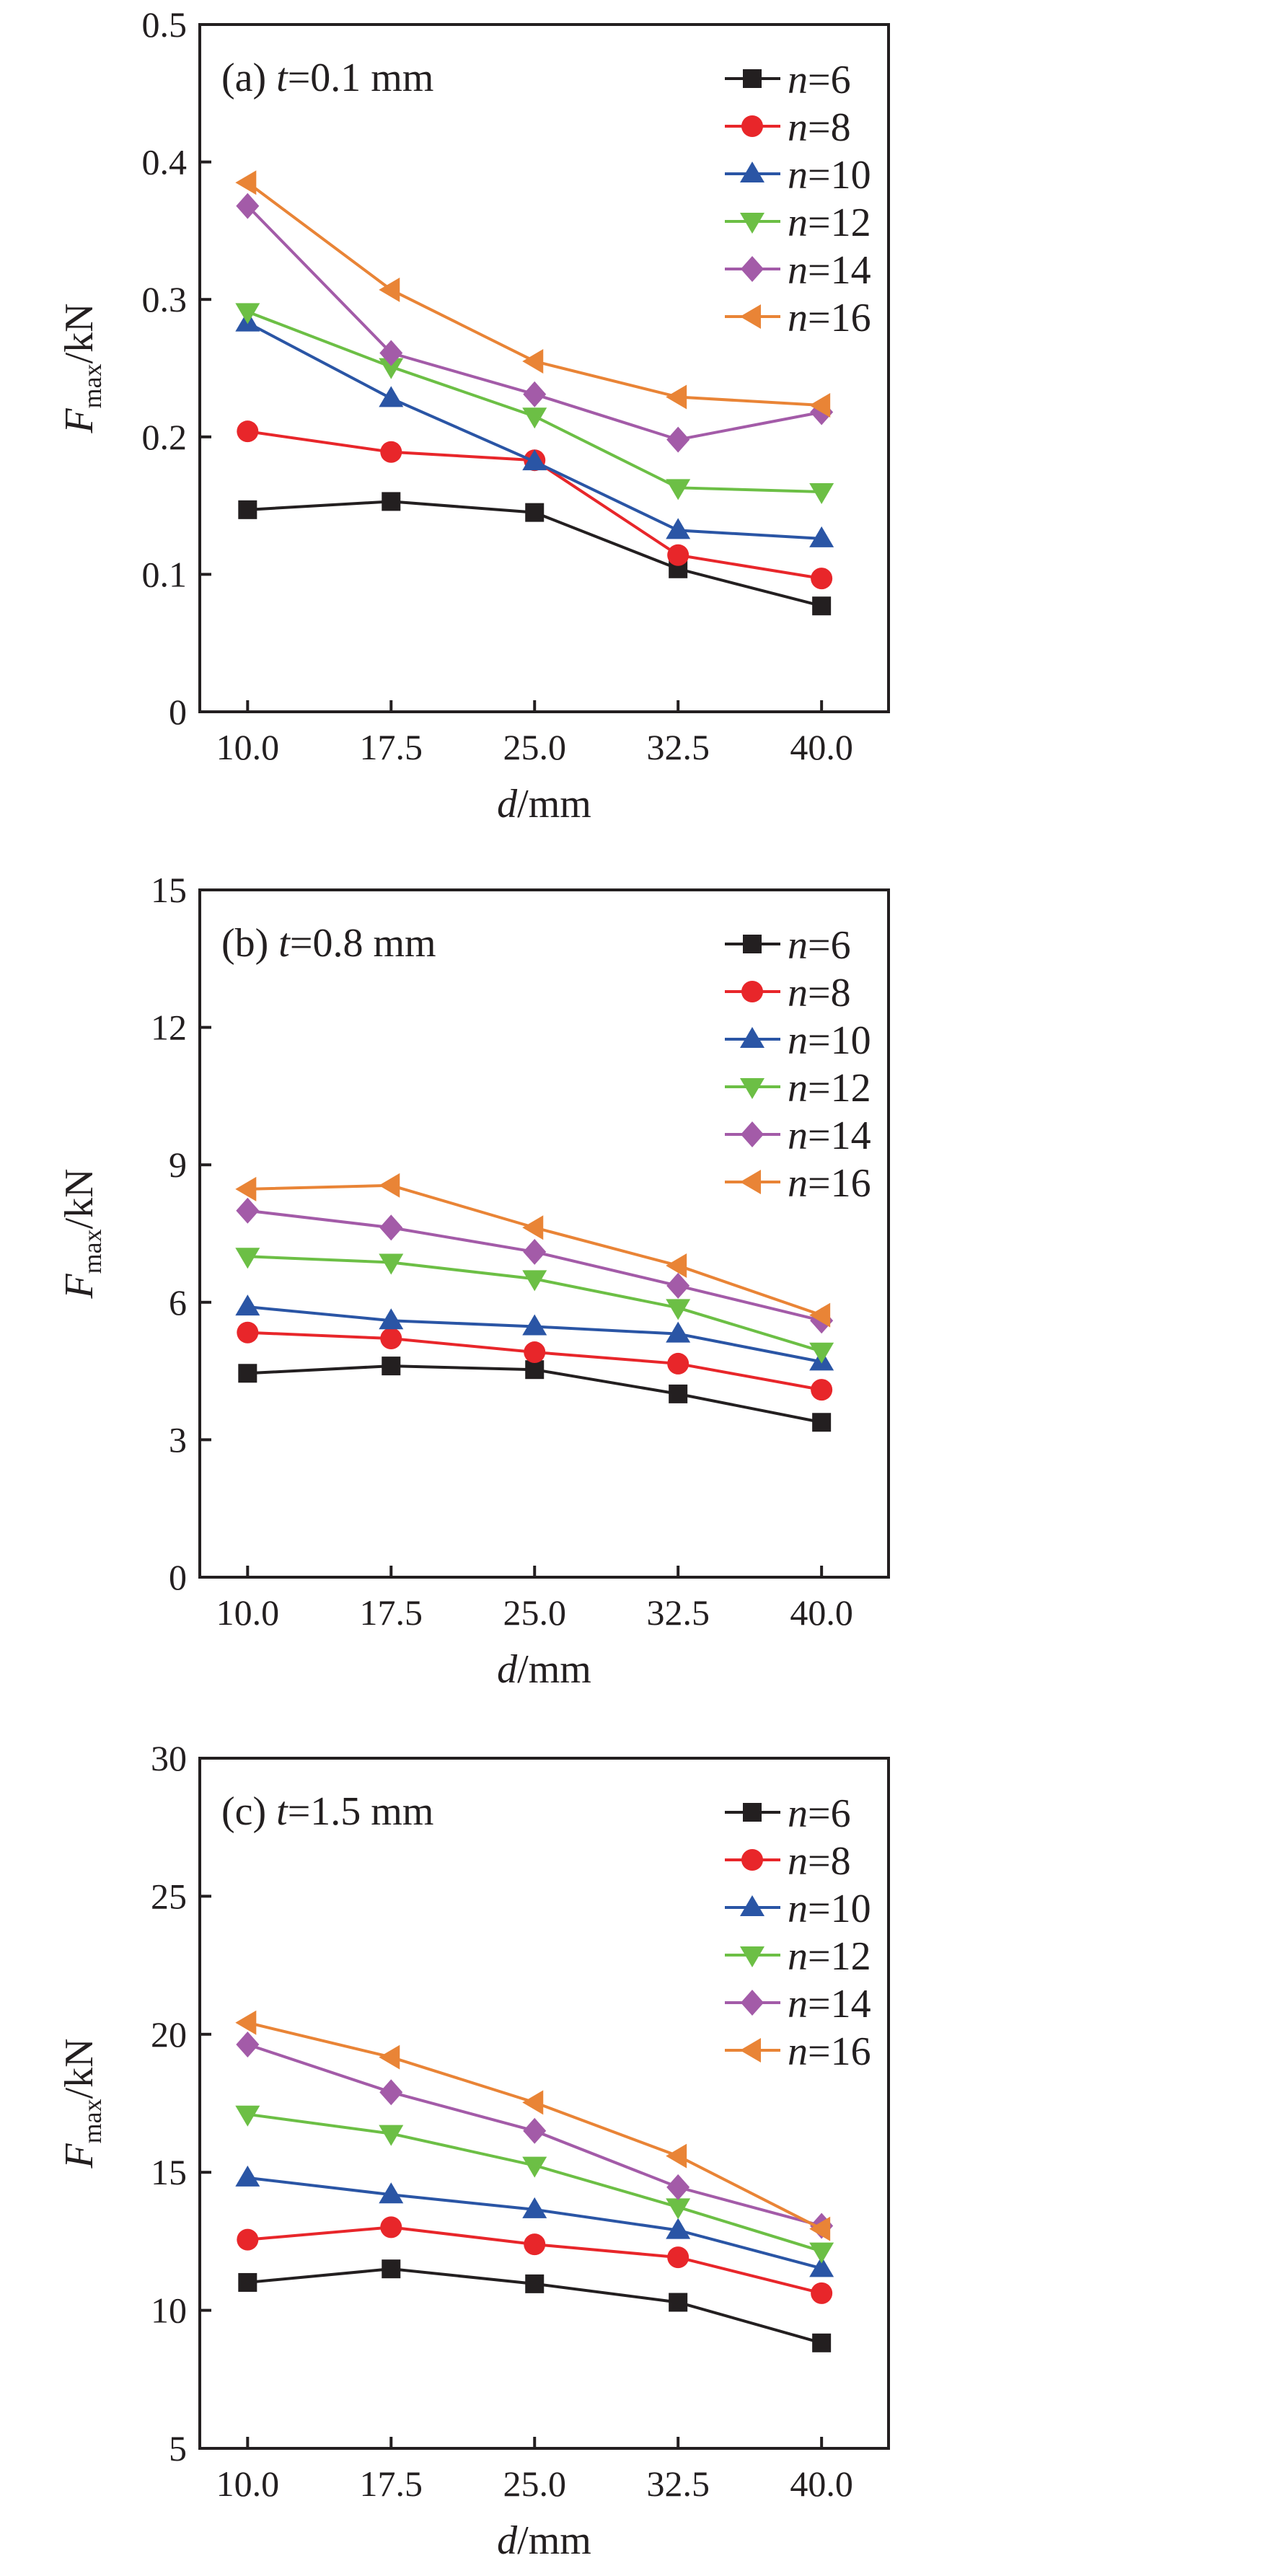 This screenshot has width=1278, height=2576. Describe the element at coordinates (534, 1612) in the screenshot. I see `x-tick-label: 25.0` at that location.